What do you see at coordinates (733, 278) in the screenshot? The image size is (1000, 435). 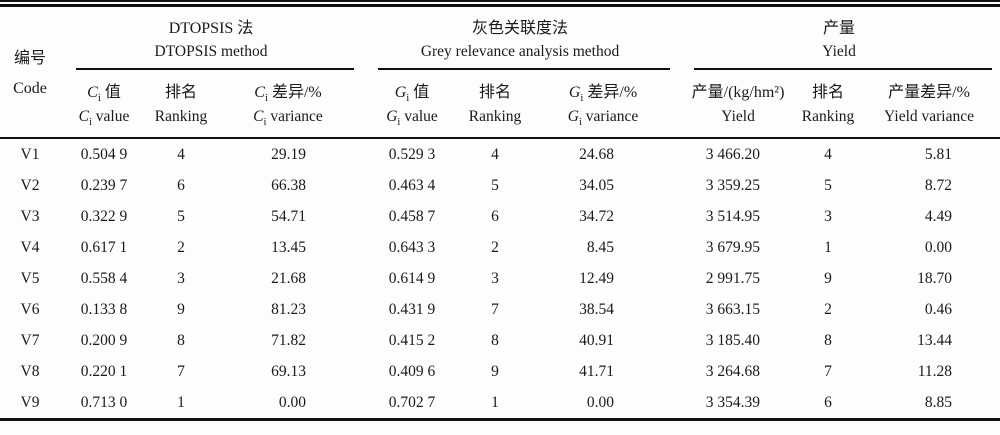 I see `yield-cell: 2 991.75` at bounding box center [733, 278].